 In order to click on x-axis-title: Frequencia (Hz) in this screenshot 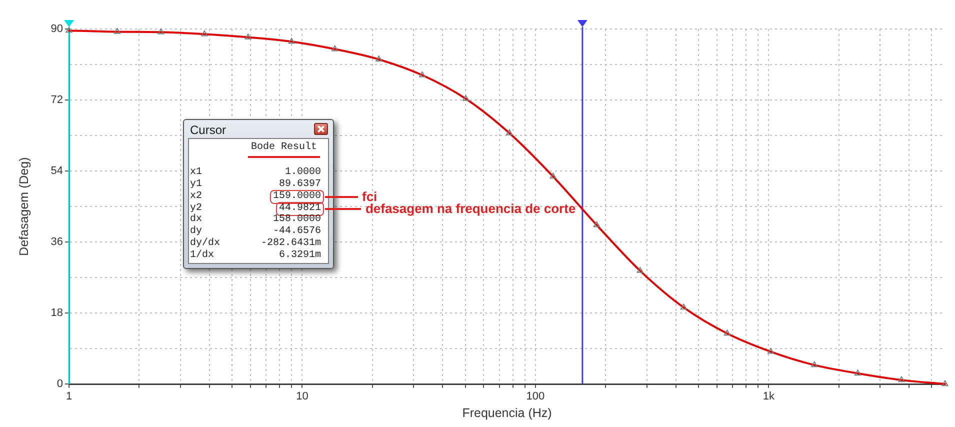, I will do `click(507, 413)`.